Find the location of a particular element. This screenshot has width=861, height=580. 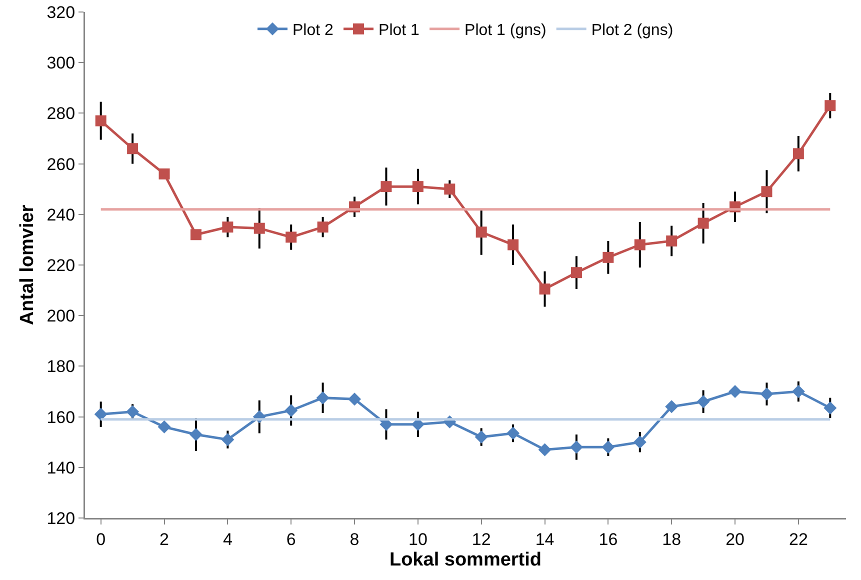

x-tick-label: 12 is located at coordinates (481, 539).